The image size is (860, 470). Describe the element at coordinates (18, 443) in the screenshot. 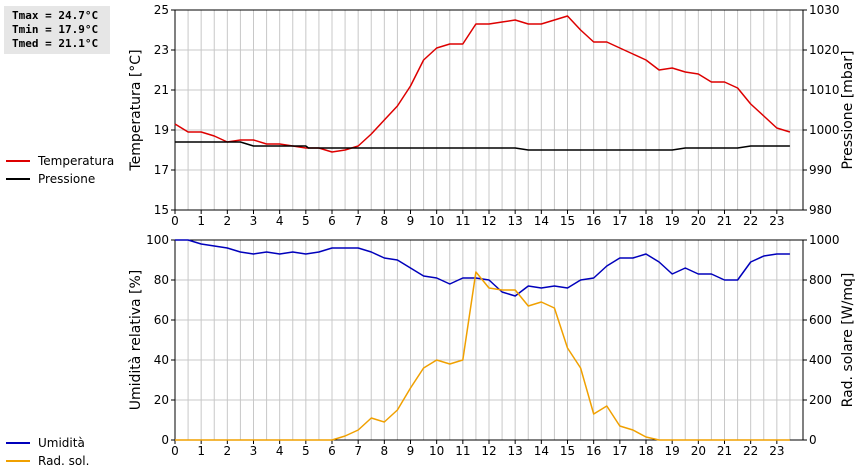

I see `legend-swatch-humidity` at that location.